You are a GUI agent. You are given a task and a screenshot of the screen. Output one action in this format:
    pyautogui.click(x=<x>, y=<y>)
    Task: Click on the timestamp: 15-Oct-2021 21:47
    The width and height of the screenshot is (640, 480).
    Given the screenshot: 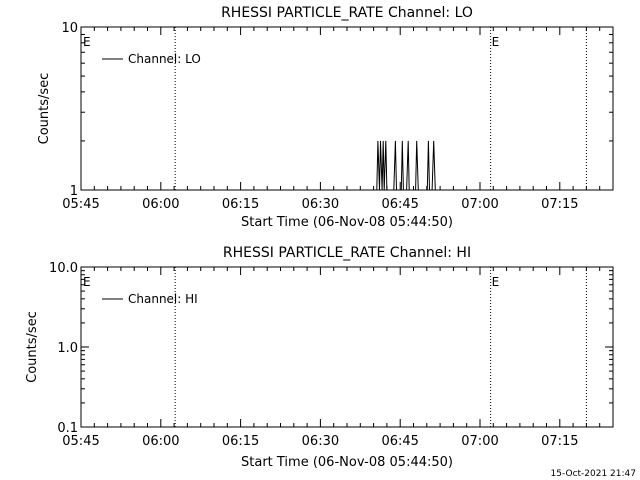 What is the action you would take?
    pyautogui.click(x=593, y=474)
    